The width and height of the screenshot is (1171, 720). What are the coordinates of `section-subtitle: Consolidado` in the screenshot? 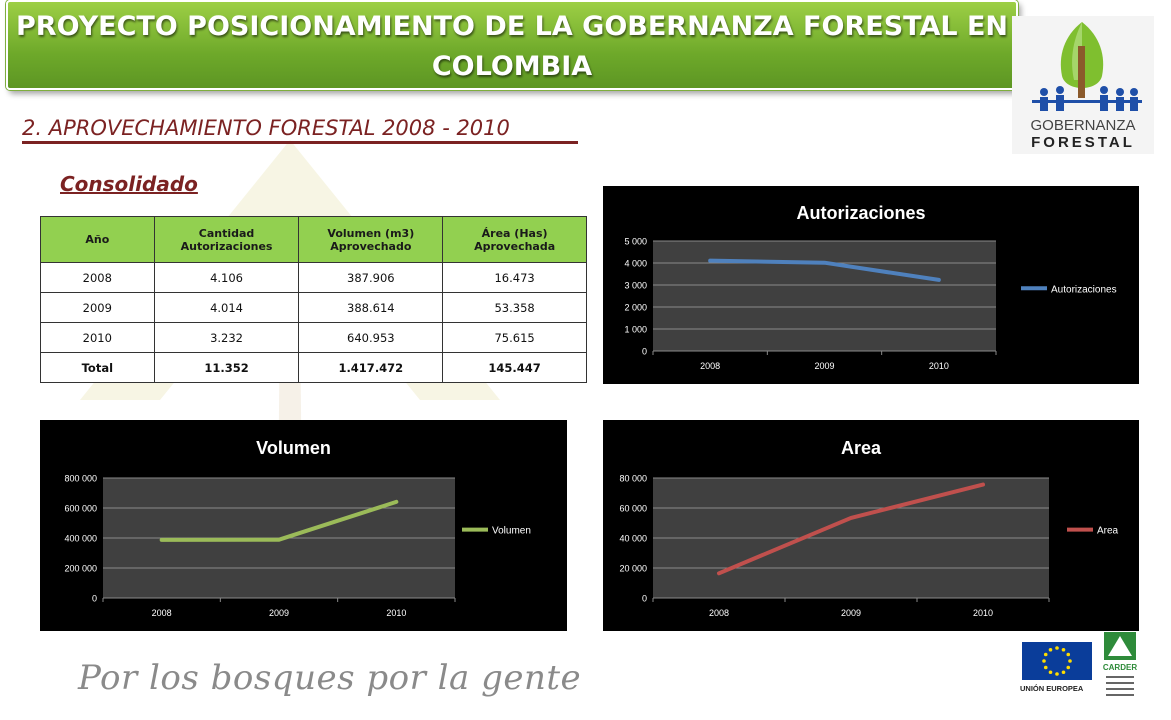 It's located at (129, 184).